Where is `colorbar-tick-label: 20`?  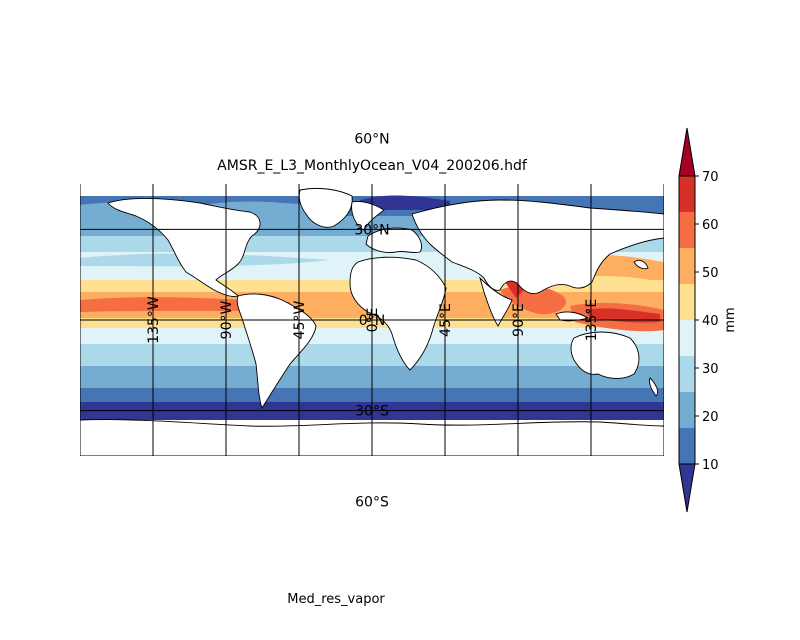 colorbar-tick-label: 20 is located at coordinates (710, 417).